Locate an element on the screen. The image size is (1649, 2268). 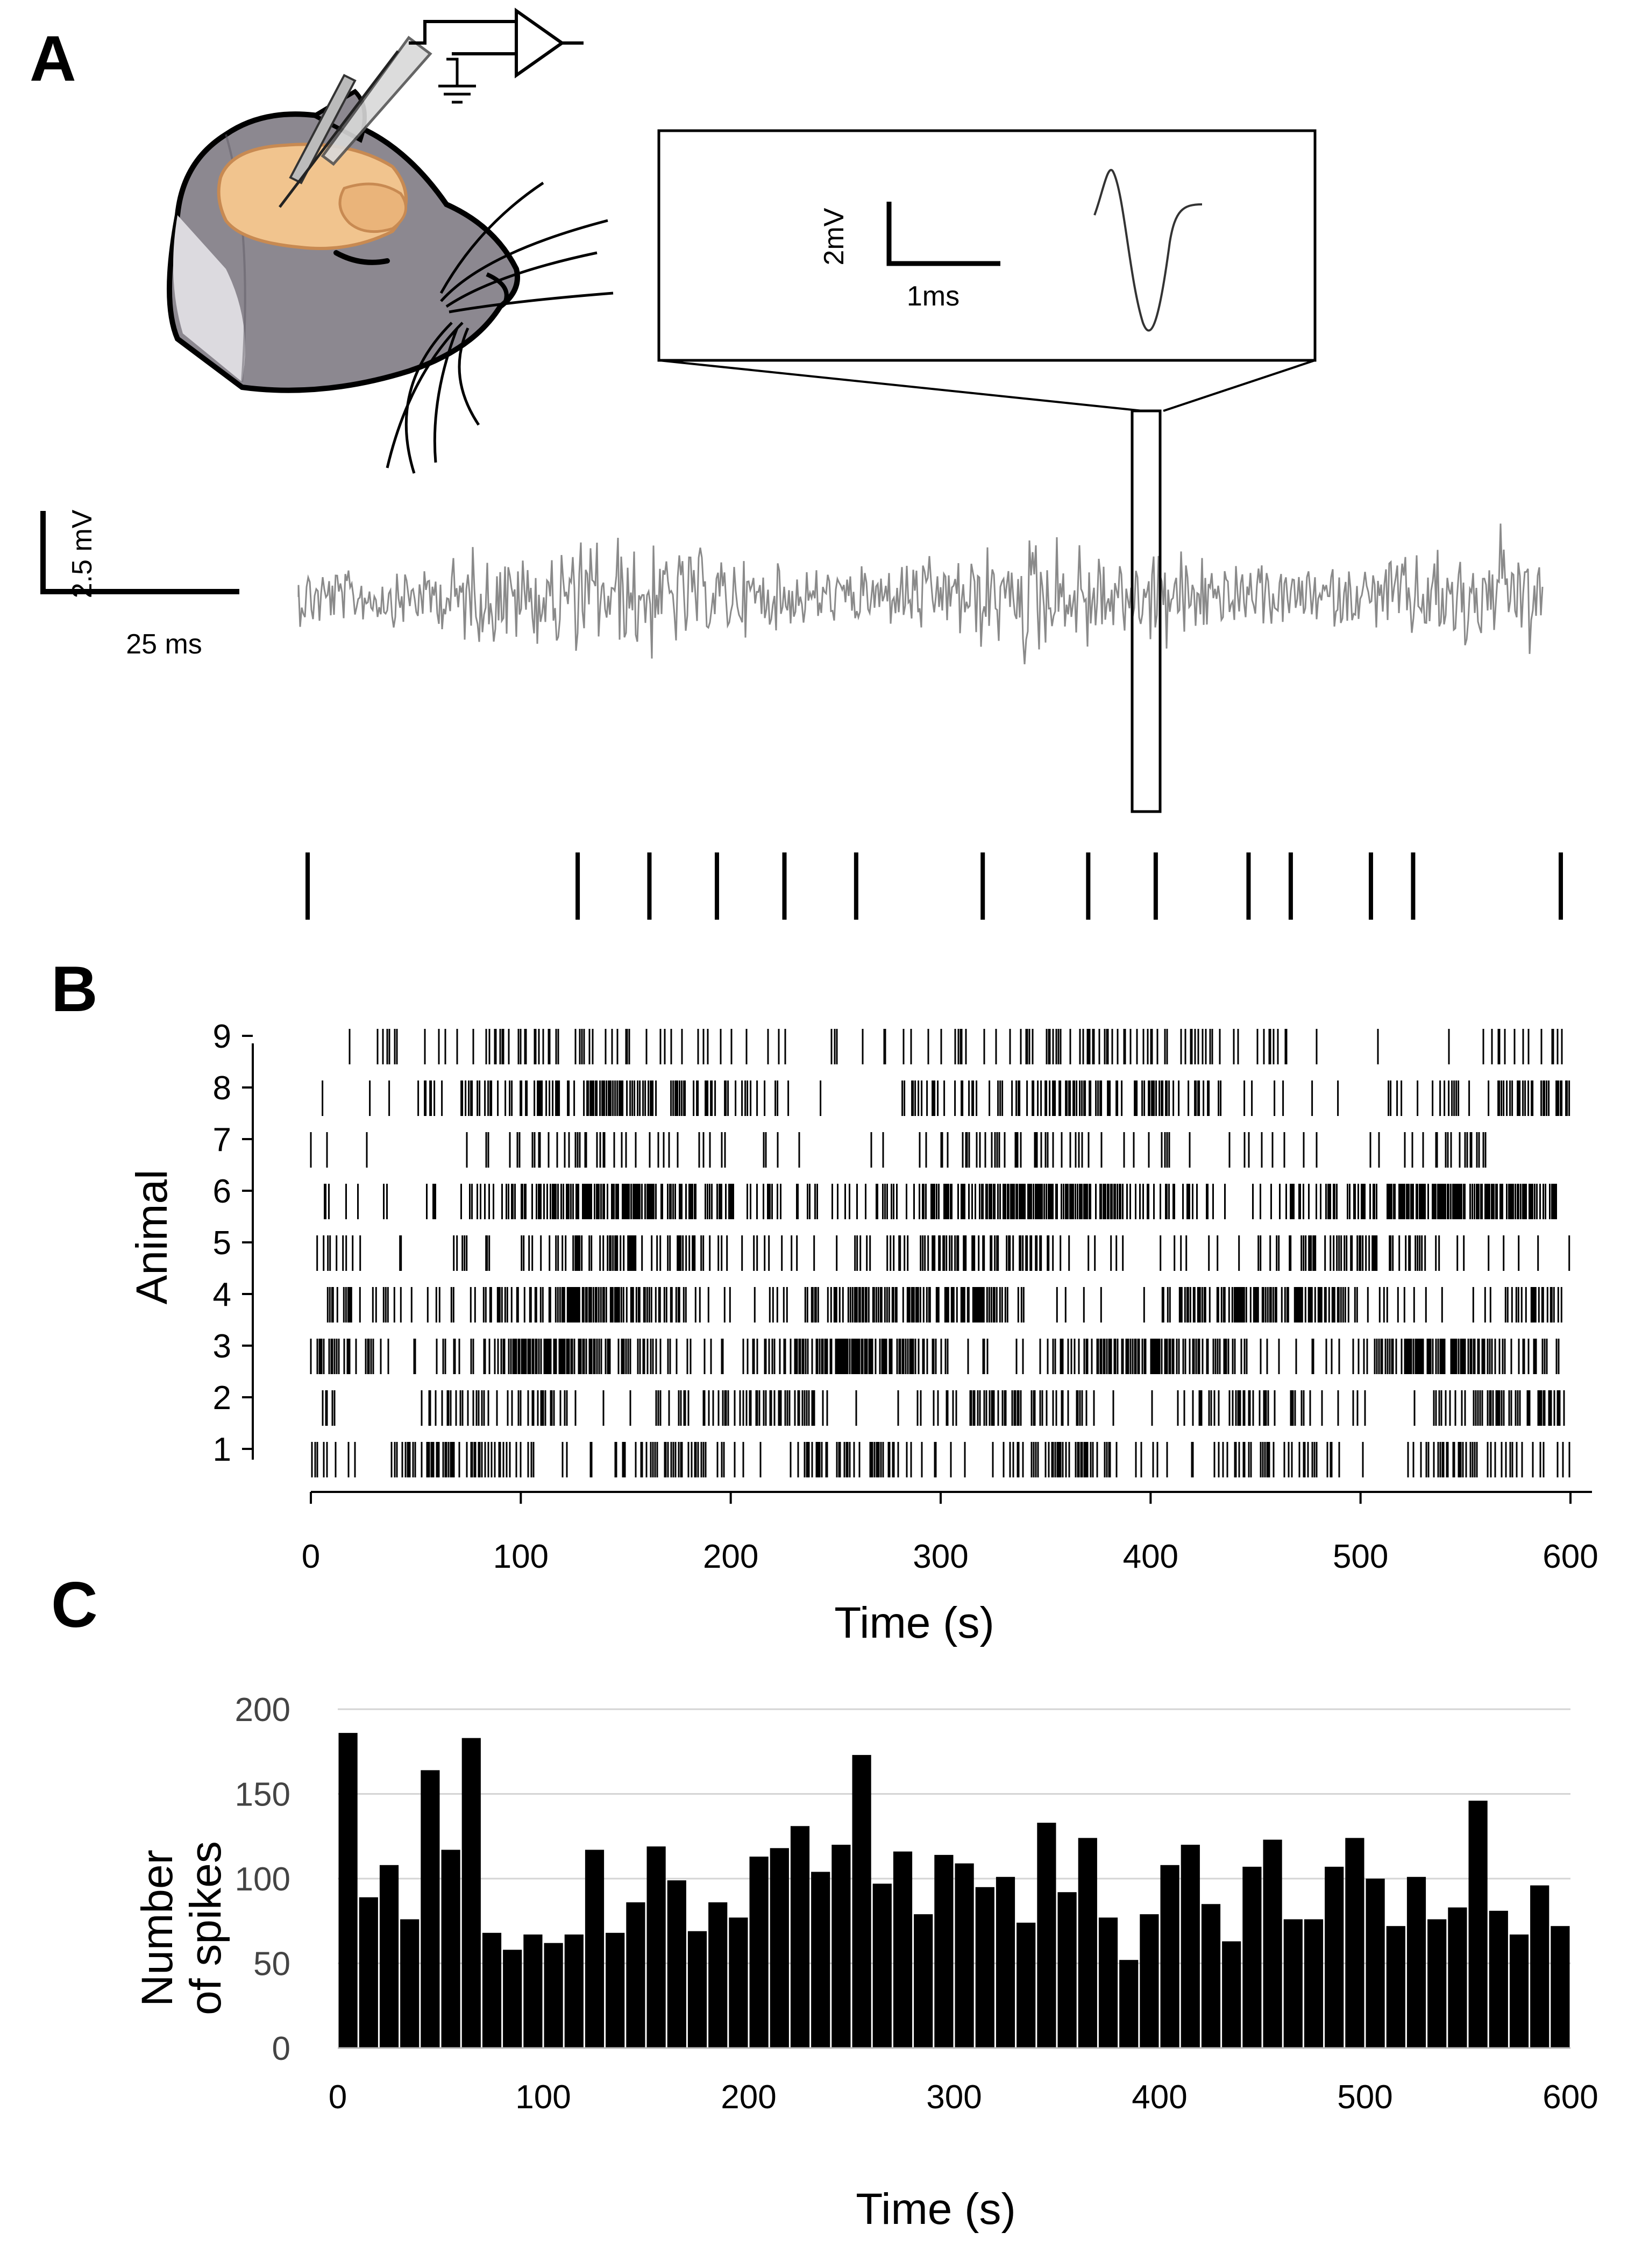
histogram-y-tick-label-50: 50 is located at coordinates (271, 1965).